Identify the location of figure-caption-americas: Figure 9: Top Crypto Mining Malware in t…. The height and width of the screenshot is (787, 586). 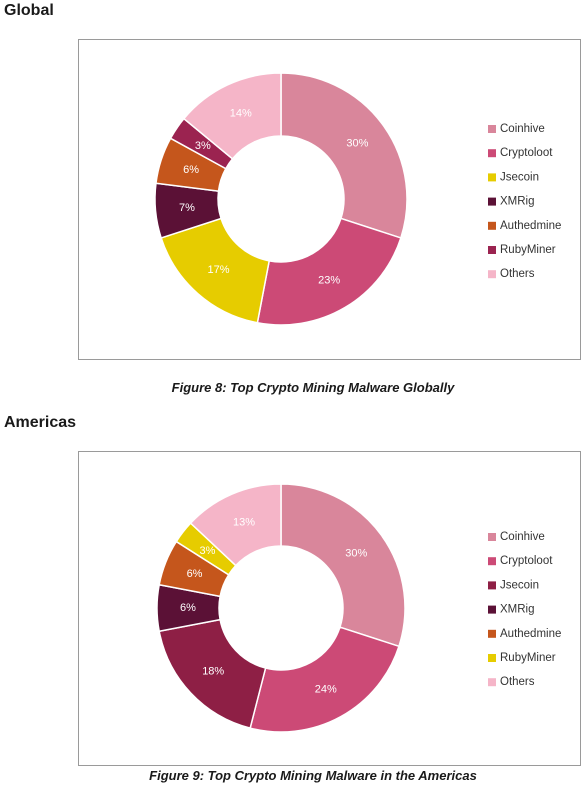
(313, 775).